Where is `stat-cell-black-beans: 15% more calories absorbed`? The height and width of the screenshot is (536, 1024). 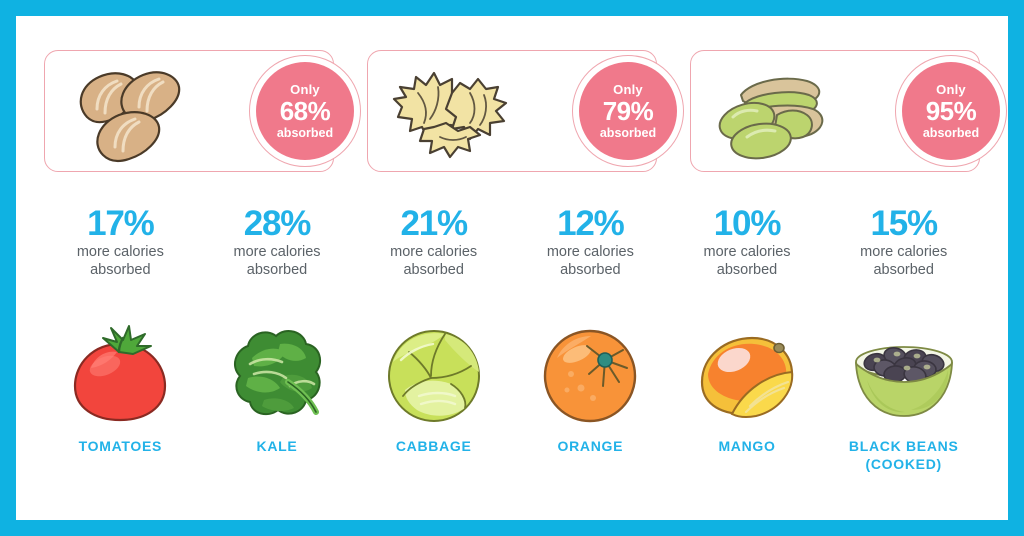 stat-cell-black-beans: 15% more calories absorbed is located at coordinates (903, 242).